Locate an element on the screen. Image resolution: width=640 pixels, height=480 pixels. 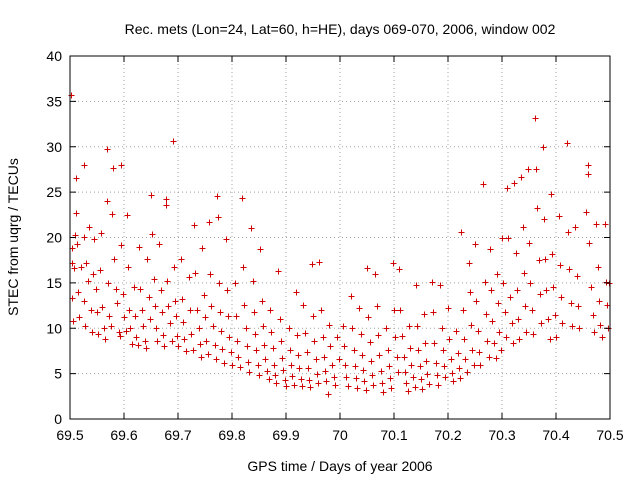
x-tick-label: 69.5 is located at coordinates (69, 435).